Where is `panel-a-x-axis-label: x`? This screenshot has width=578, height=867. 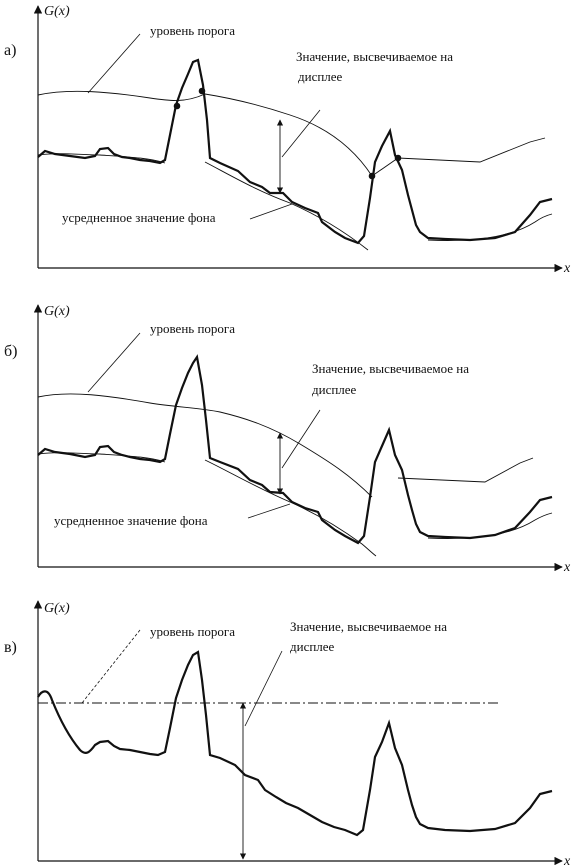
panel-a-x-axis-label: x is located at coordinates (567, 268).